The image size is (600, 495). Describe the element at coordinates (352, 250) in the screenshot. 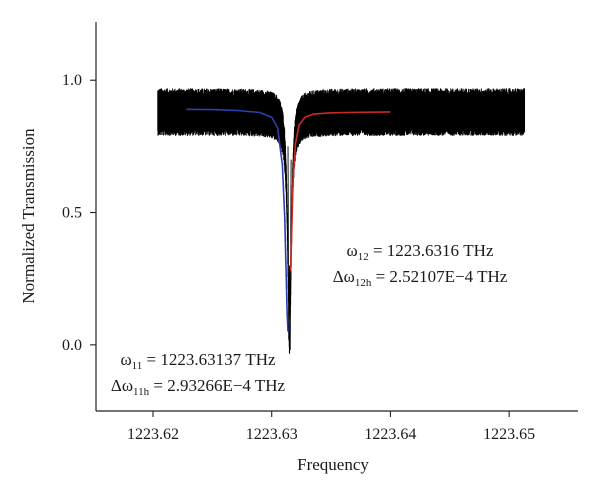

I see `annotation-omega-12-symbol: ω` at that location.